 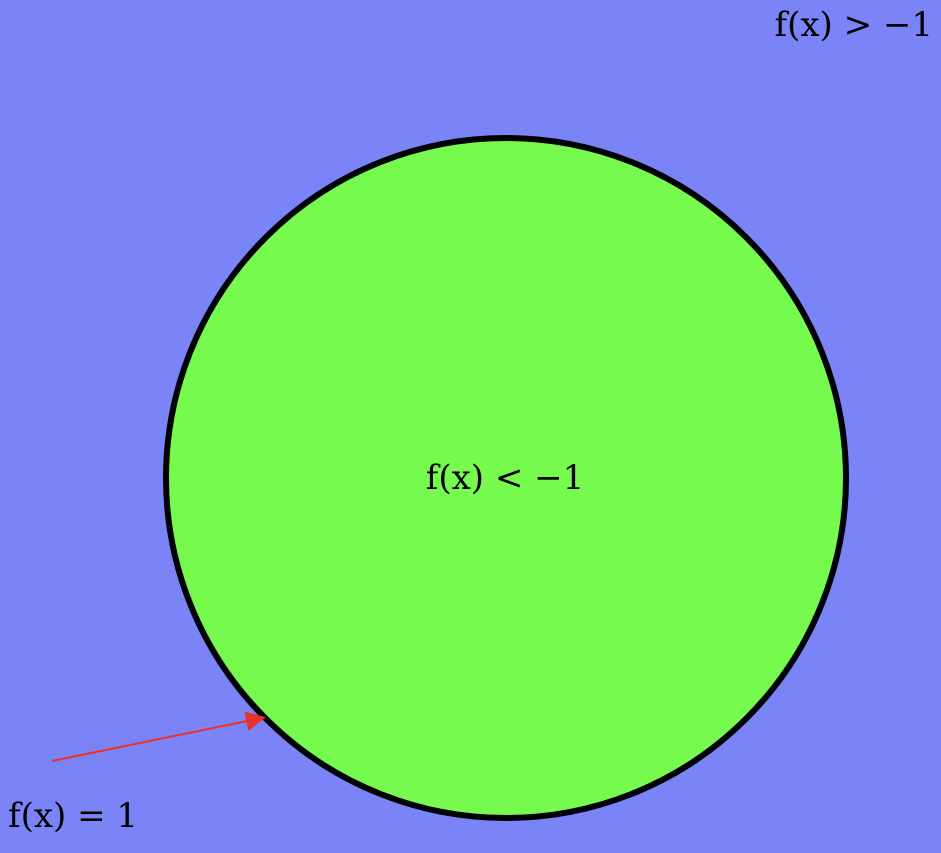 I want to click on boundary-label: f(x) = 1, so click(x=73, y=816).